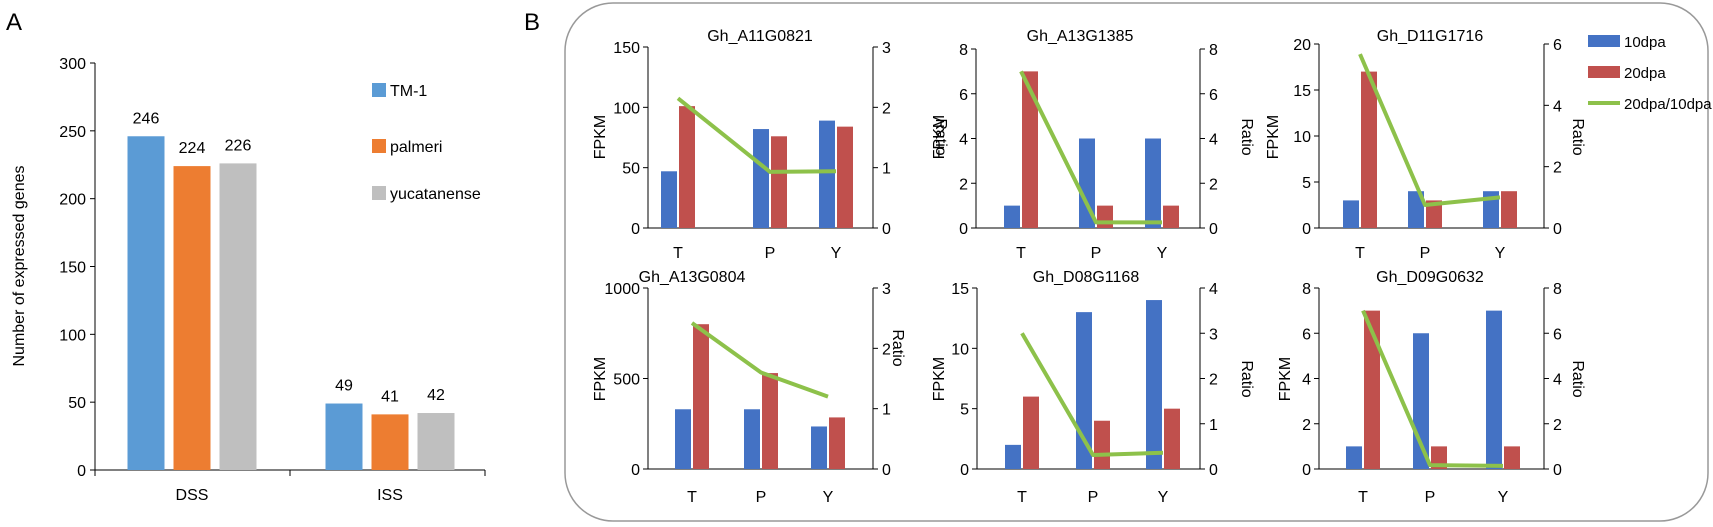 This screenshot has height=527, width=1713. Describe the element at coordinates (72, 64) in the screenshot. I see `y-tick-label: 300` at that location.